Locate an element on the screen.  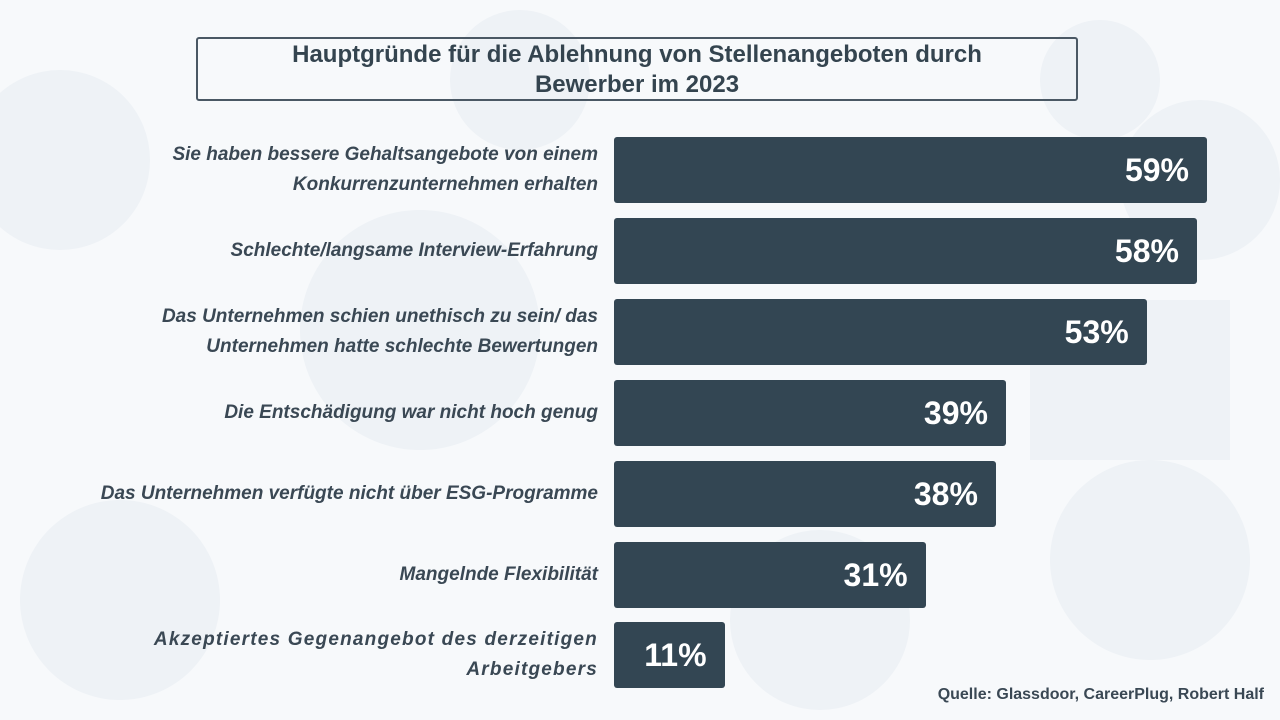
data-label: 11% is located at coordinates (675, 655).